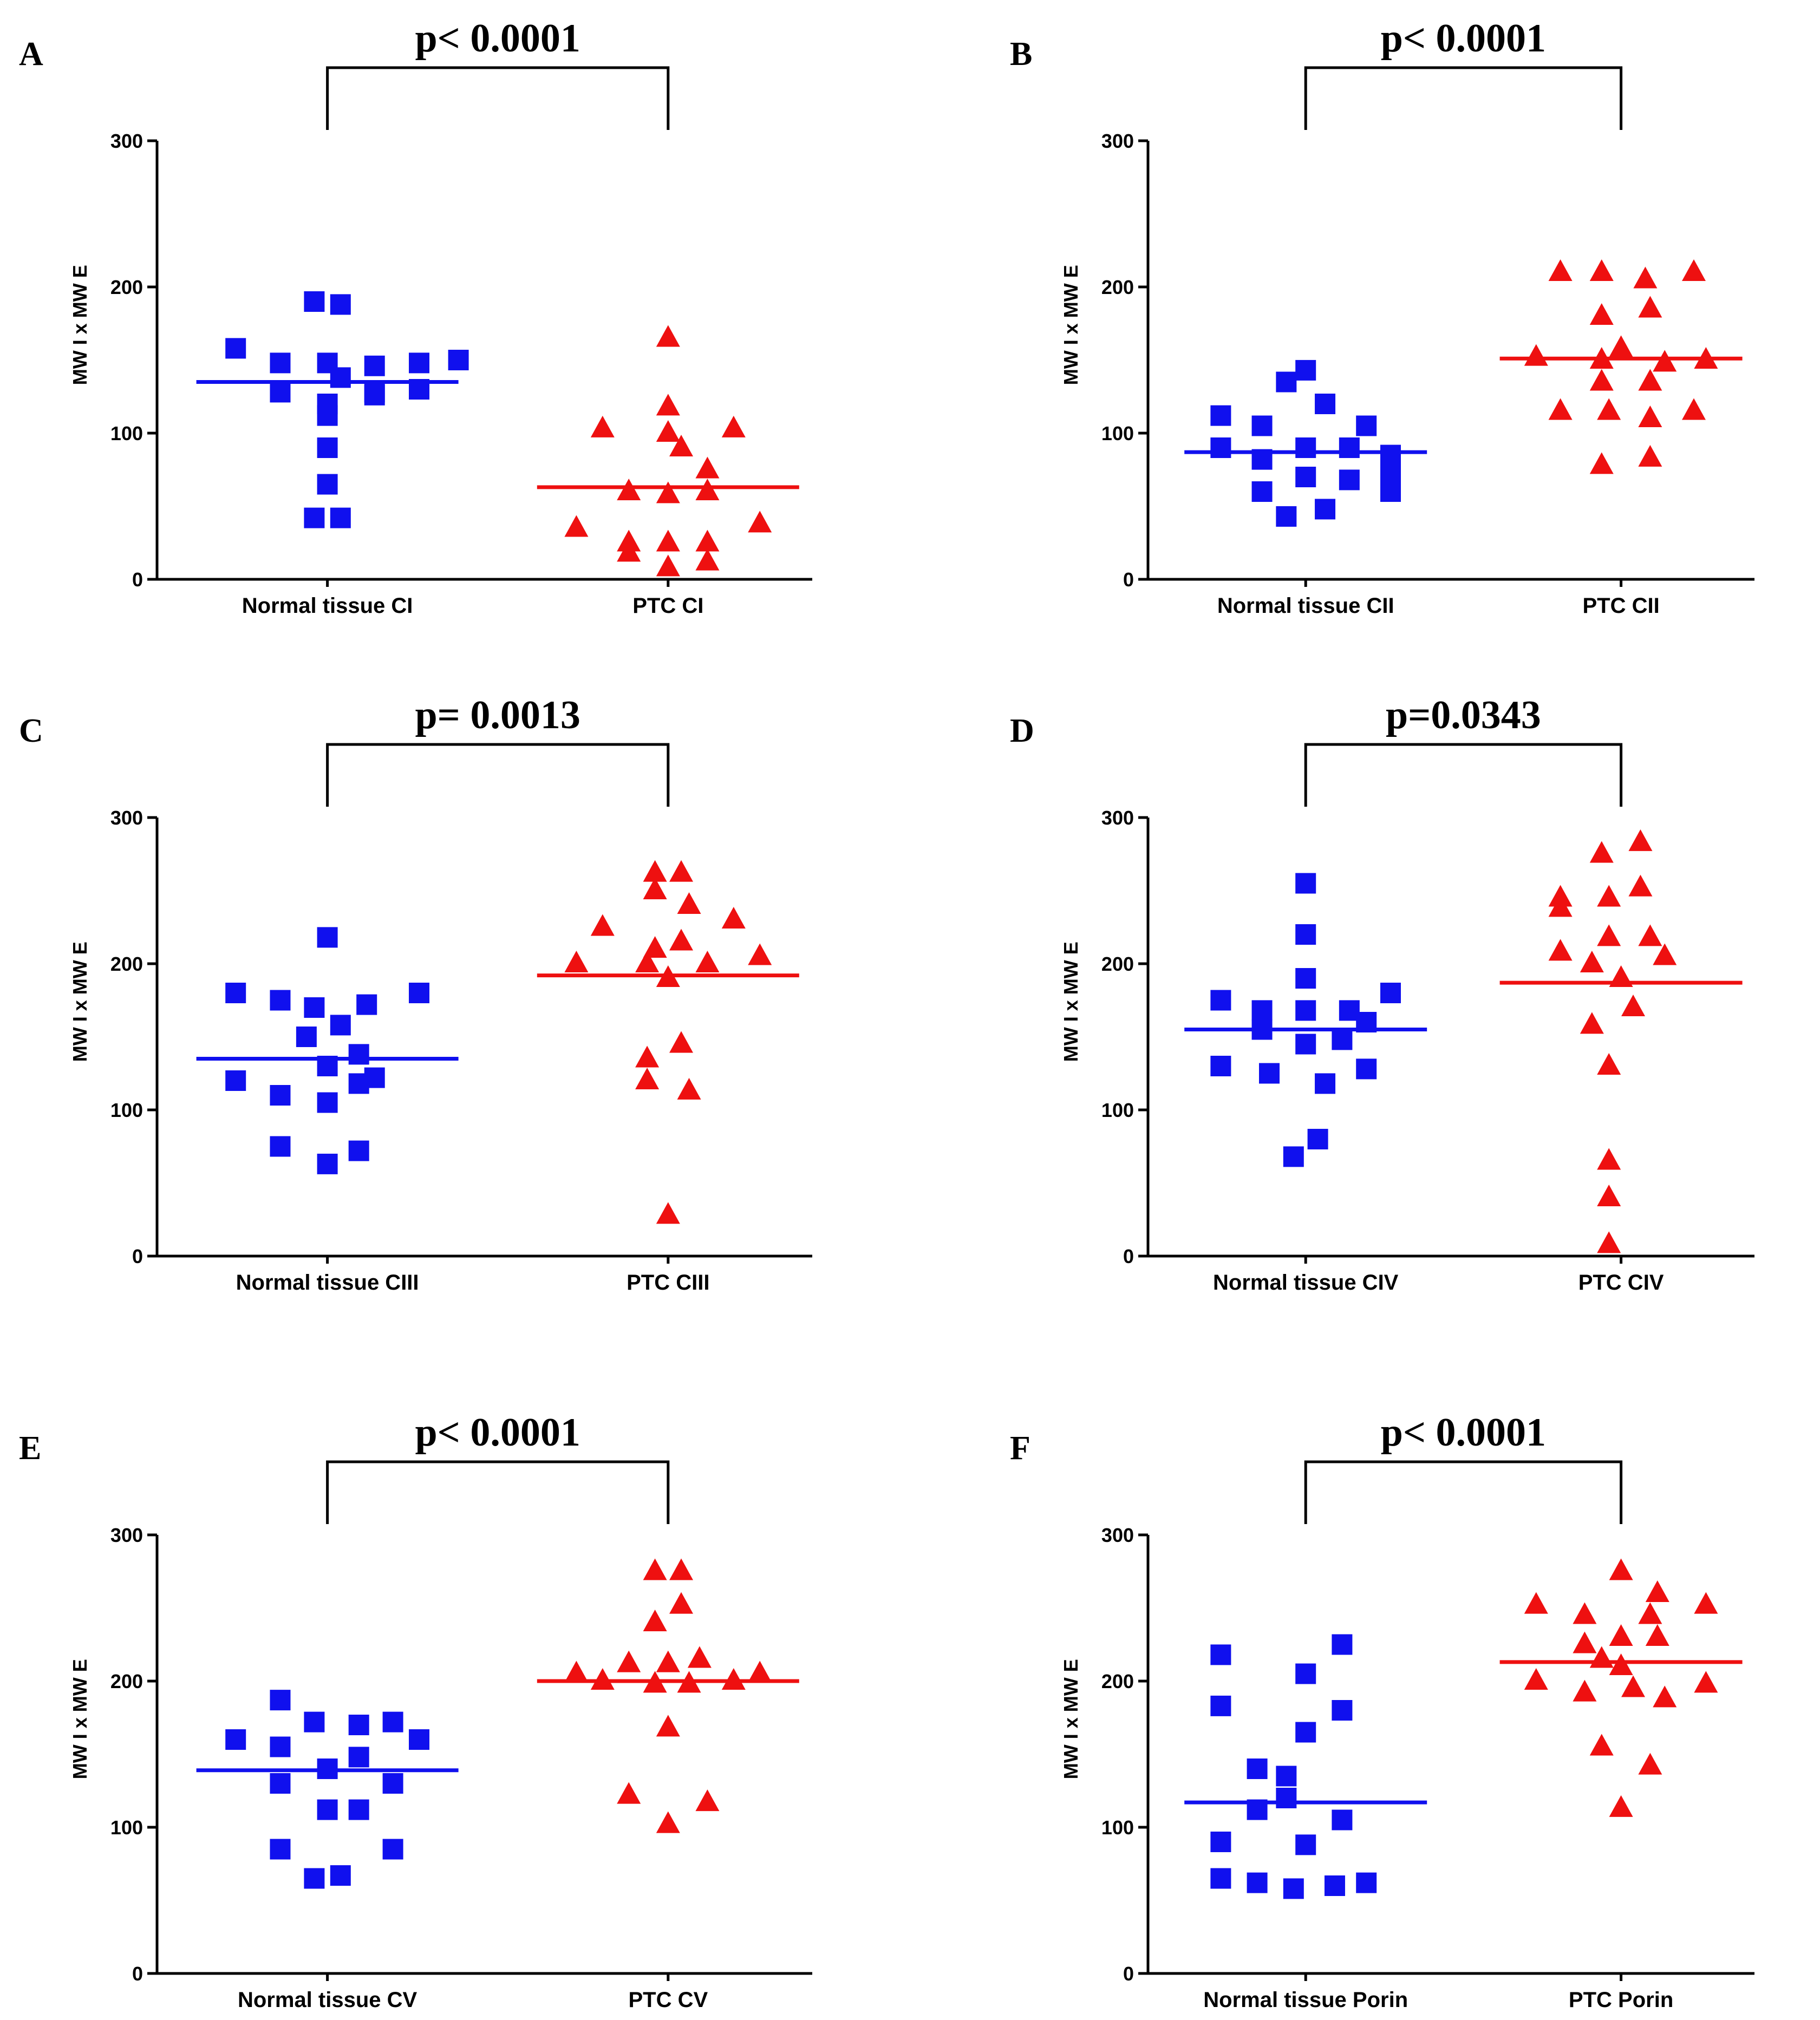 The height and width of the screenshot is (2020, 1820). What do you see at coordinates (668, 1283) in the screenshot?
I see `x-tick-label: PTC CIII` at bounding box center [668, 1283].